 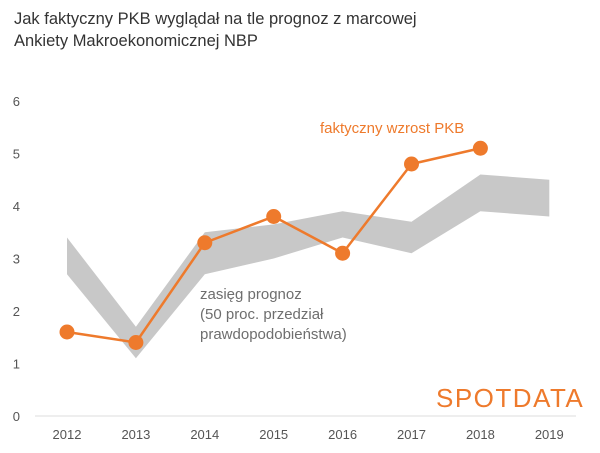 What do you see at coordinates (67, 434) in the screenshot?
I see `x-tick-label: 2012` at bounding box center [67, 434].